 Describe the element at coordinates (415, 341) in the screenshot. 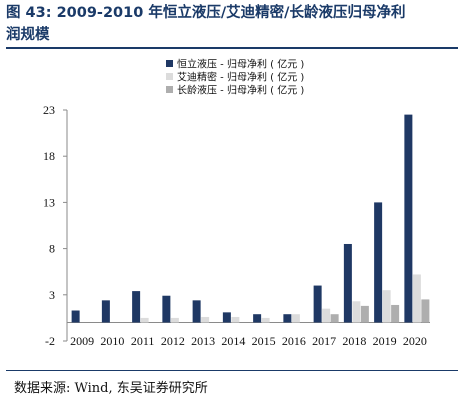

I see `x-tick-label: 2020` at that location.